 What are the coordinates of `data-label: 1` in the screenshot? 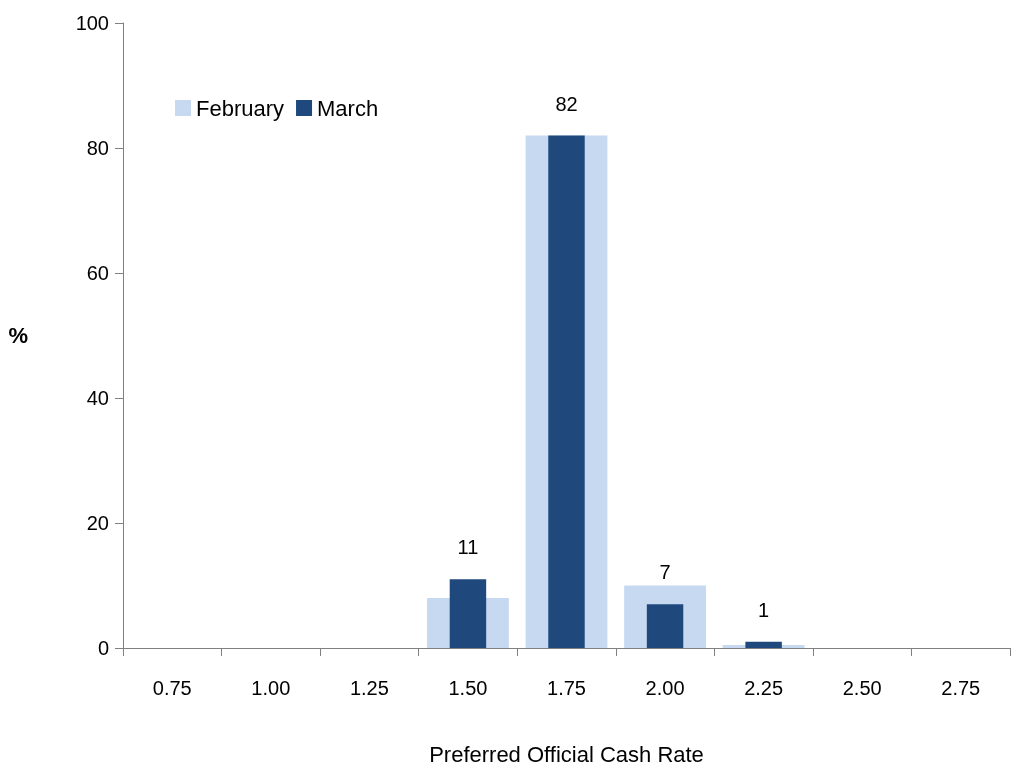 It's located at (764, 609).